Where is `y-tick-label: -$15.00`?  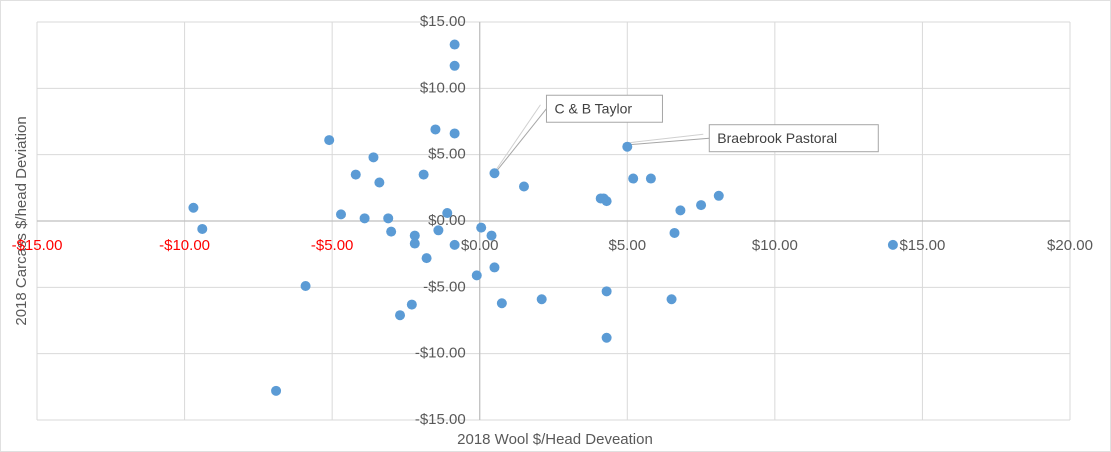
y-tick-label: -$15.00 is located at coordinates (440, 419).